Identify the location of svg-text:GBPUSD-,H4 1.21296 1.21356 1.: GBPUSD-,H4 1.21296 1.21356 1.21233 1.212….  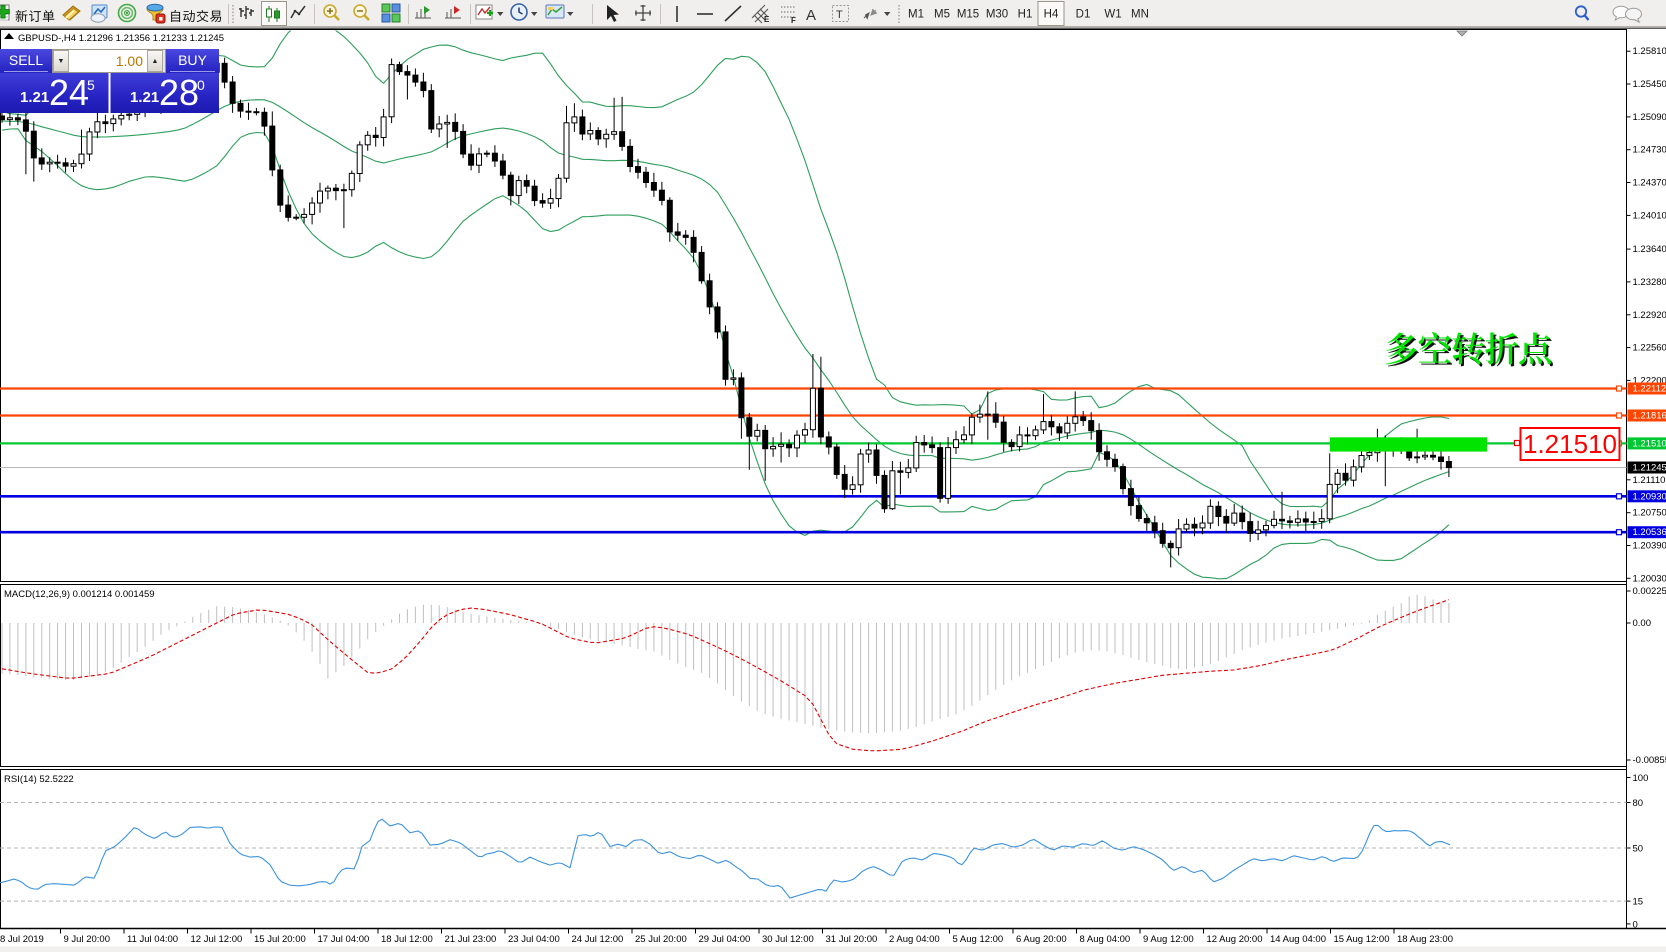
(121, 38).